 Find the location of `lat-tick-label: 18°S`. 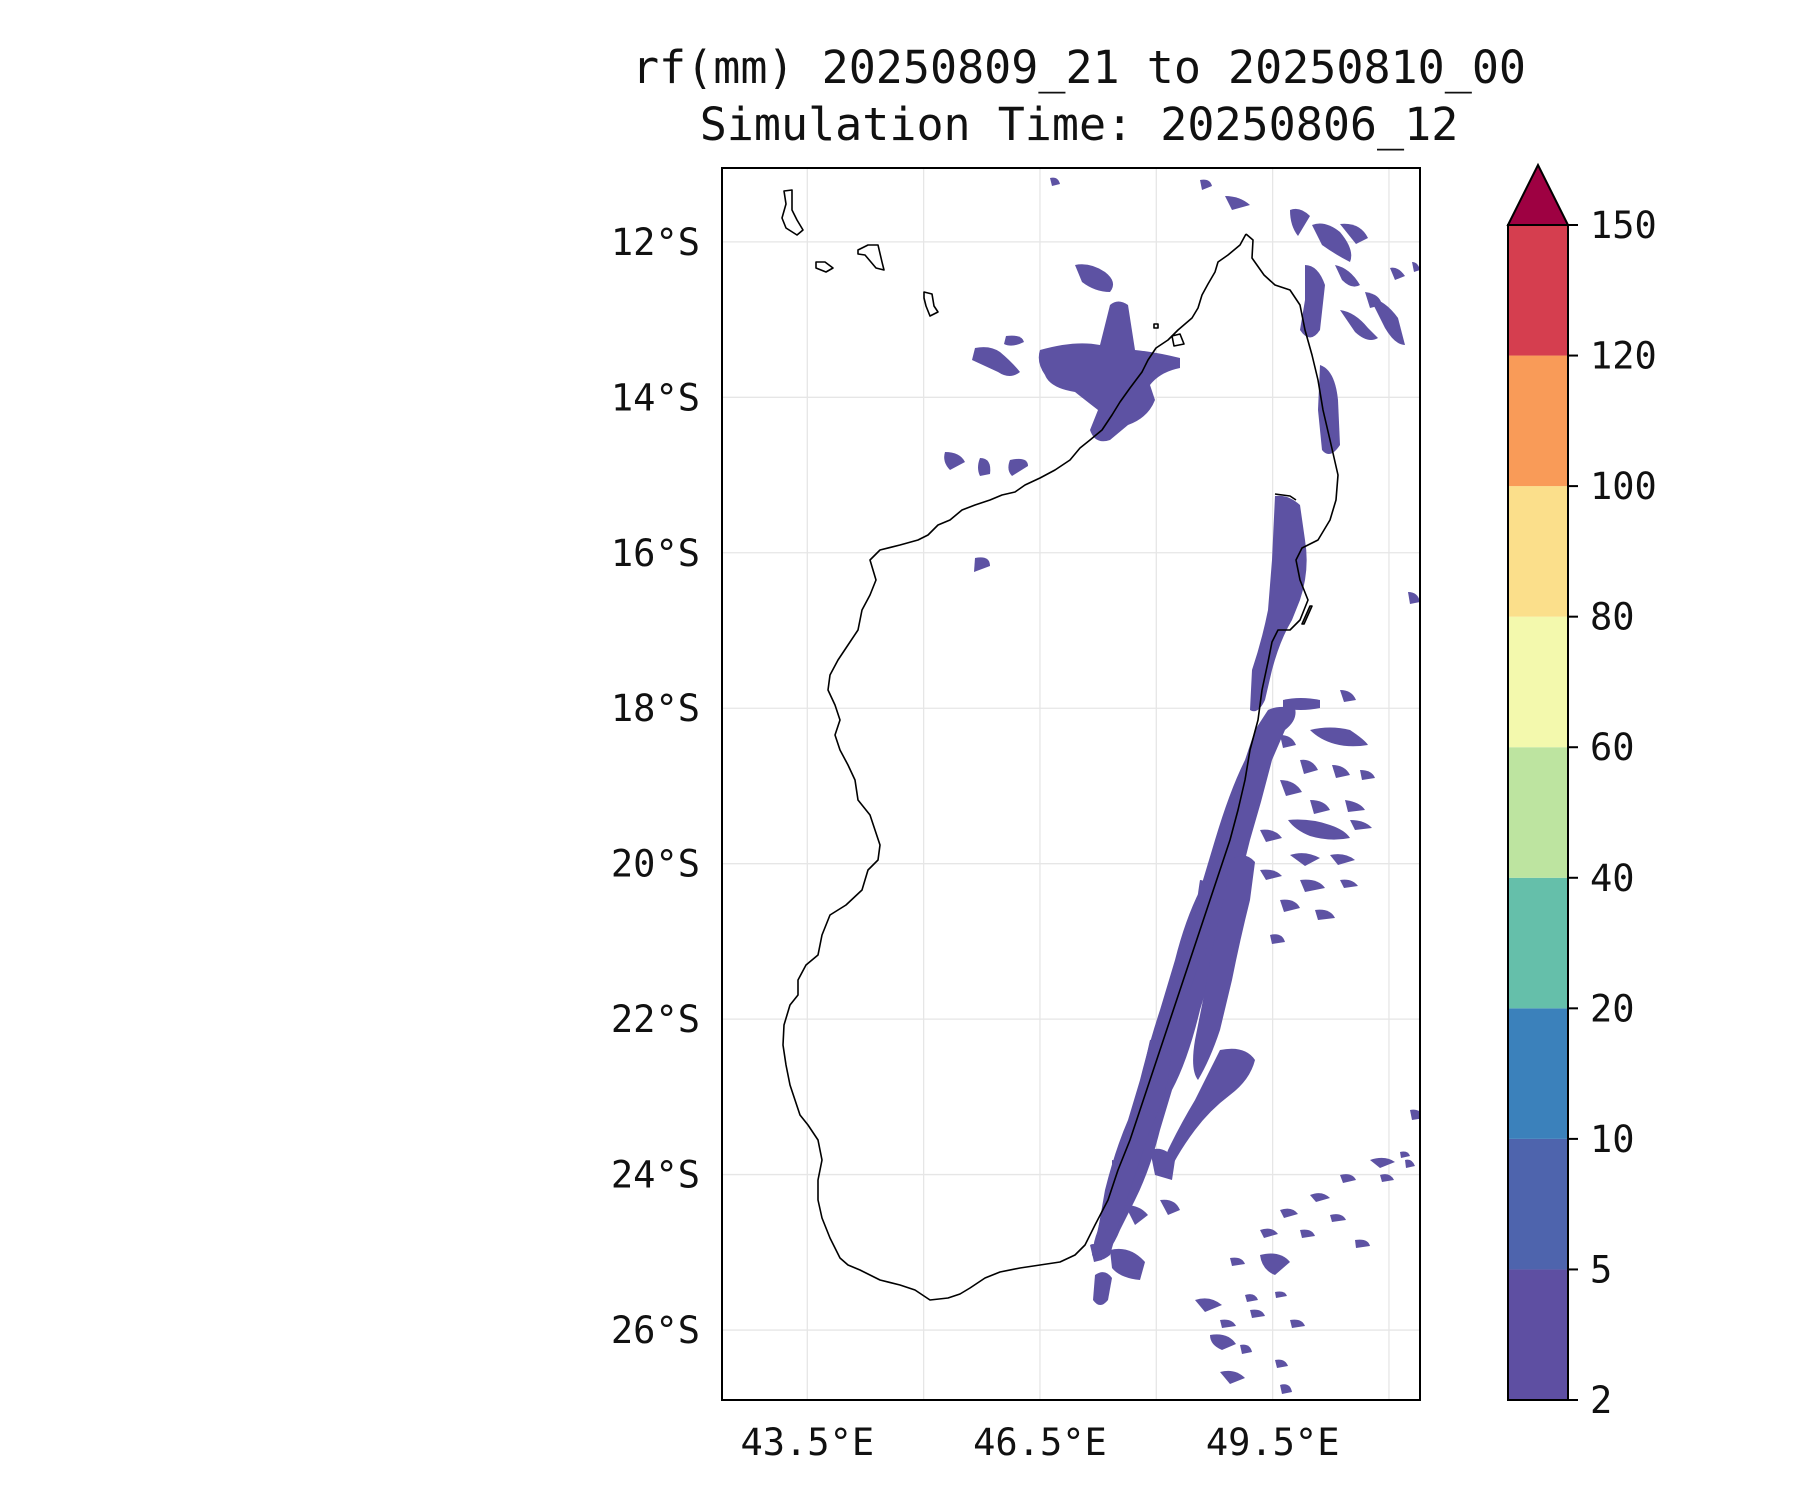

lat-tick-label: 18°S is located at coordinates (655, 708).